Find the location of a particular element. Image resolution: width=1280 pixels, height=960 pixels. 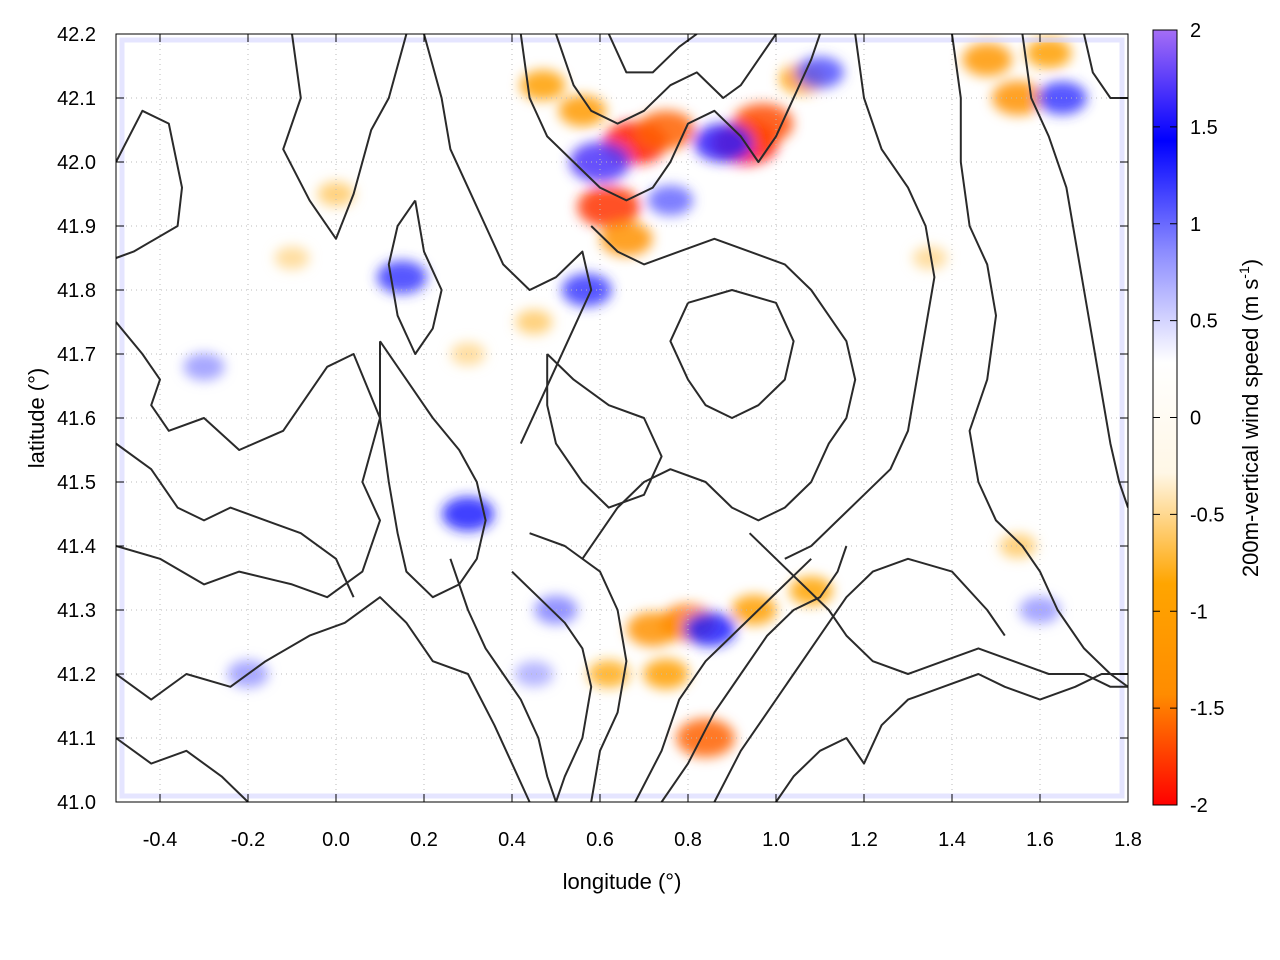

x-tick-label: 0.2 is located at coordinates (424, 840).